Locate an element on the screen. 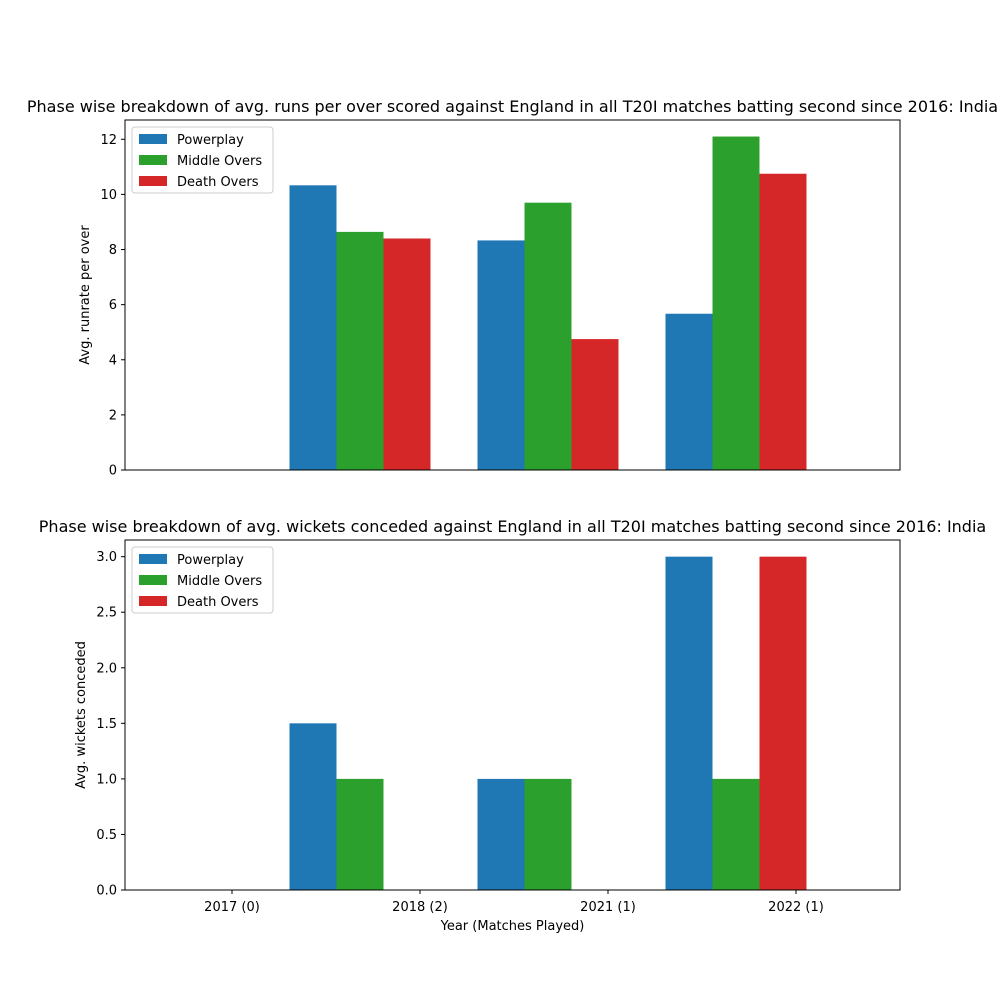  y-tick-label: 2 is located at coordinates (113, 415).